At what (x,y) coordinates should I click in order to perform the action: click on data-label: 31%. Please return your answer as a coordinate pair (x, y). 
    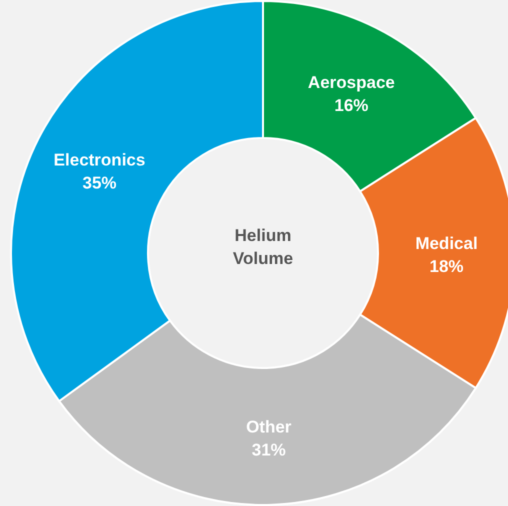
    Looking at the image, I should click on (269, 450).